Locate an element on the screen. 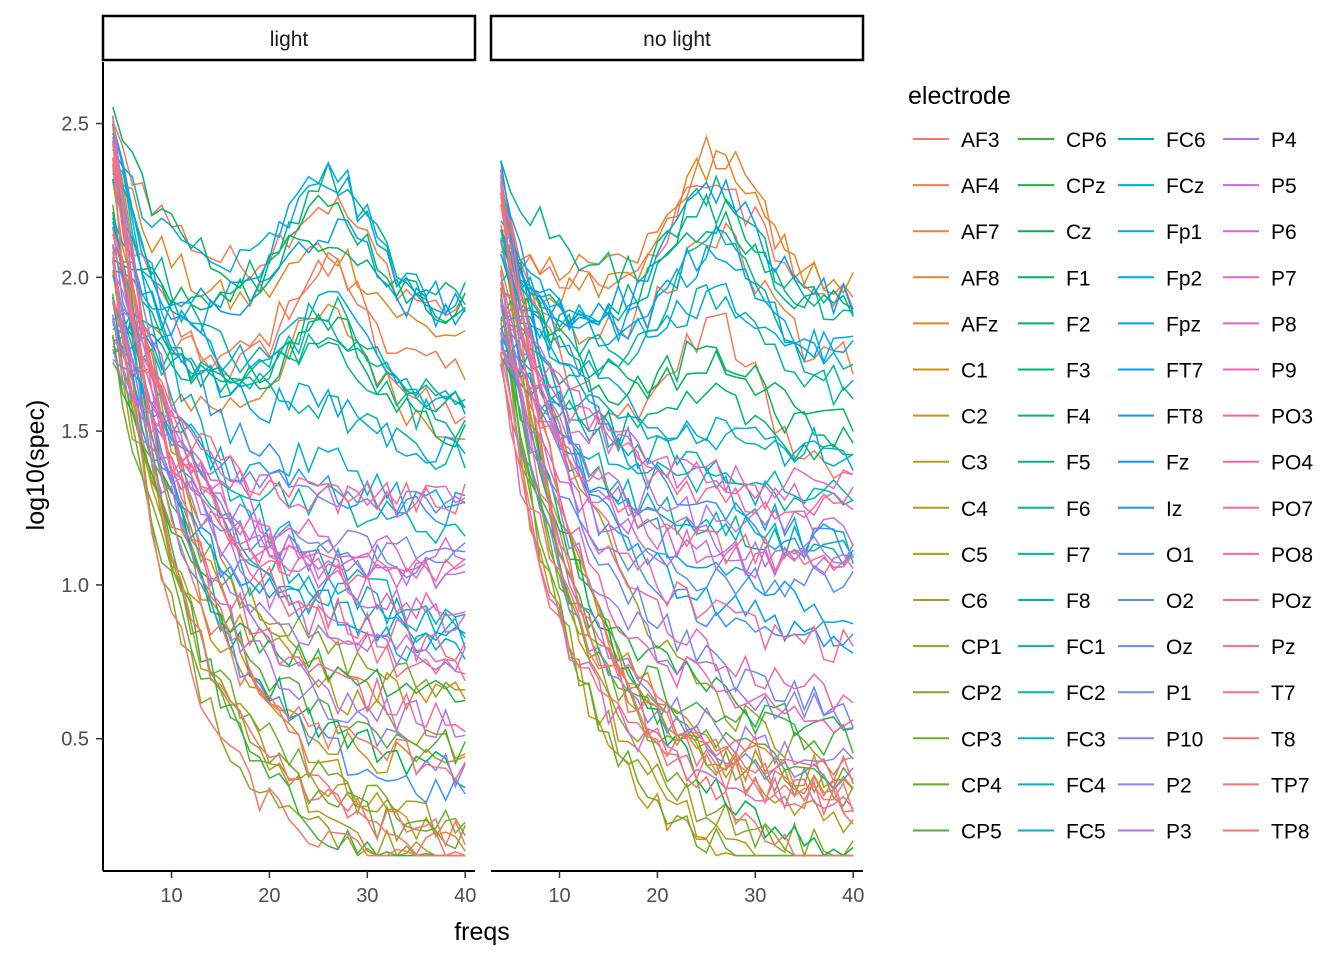  series-line-F3-light is located at coordinates (289, 214).